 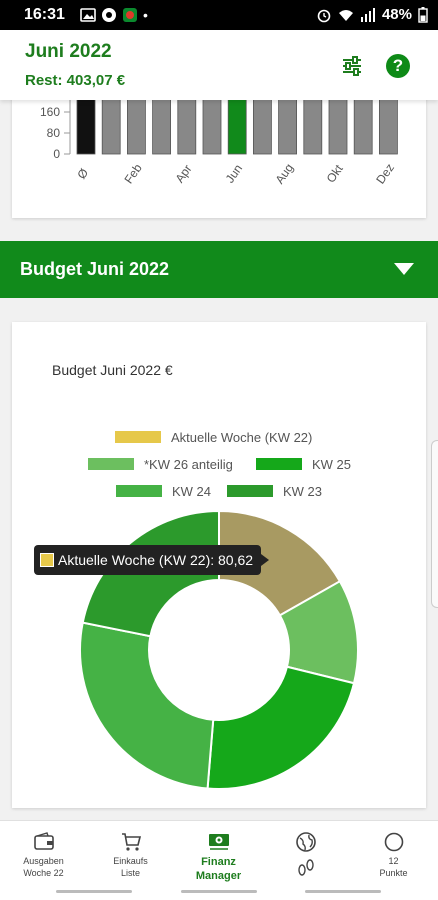 I want to click on nav-finanzmanager: Finanz Manager, so click(x=218, y=855).